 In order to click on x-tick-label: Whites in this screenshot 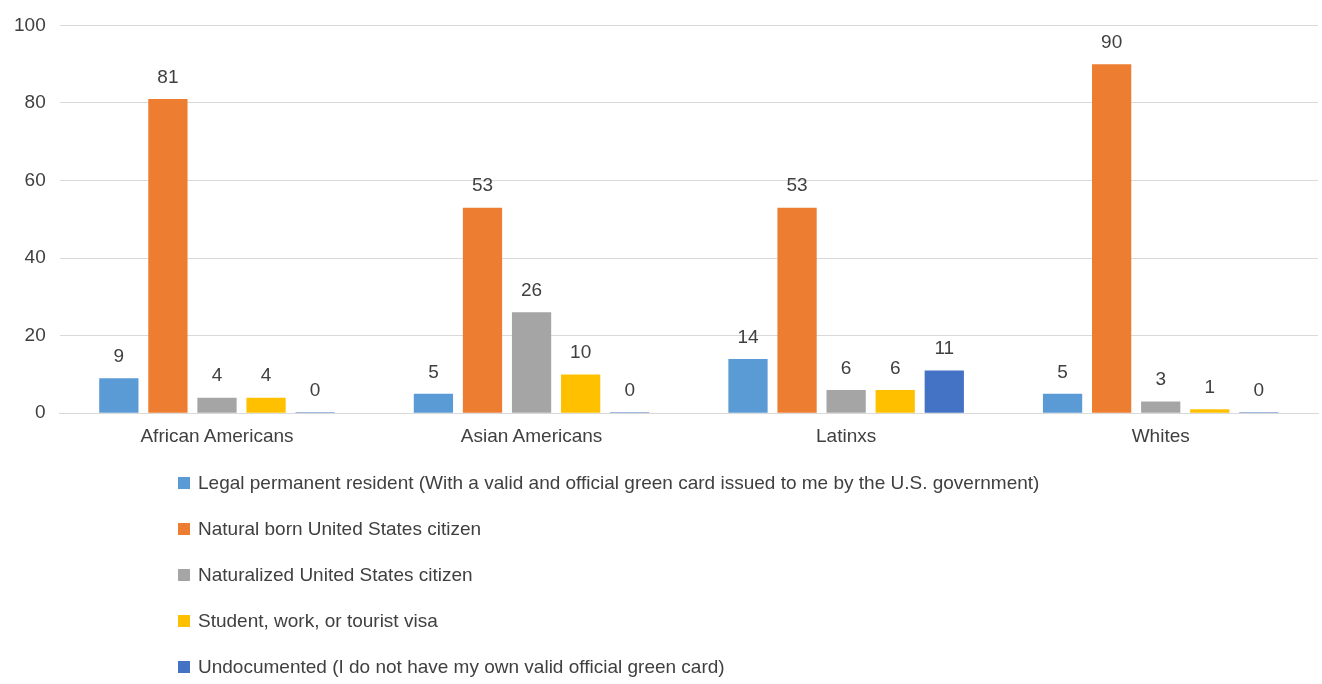, I will do `click(1160, 435)`.